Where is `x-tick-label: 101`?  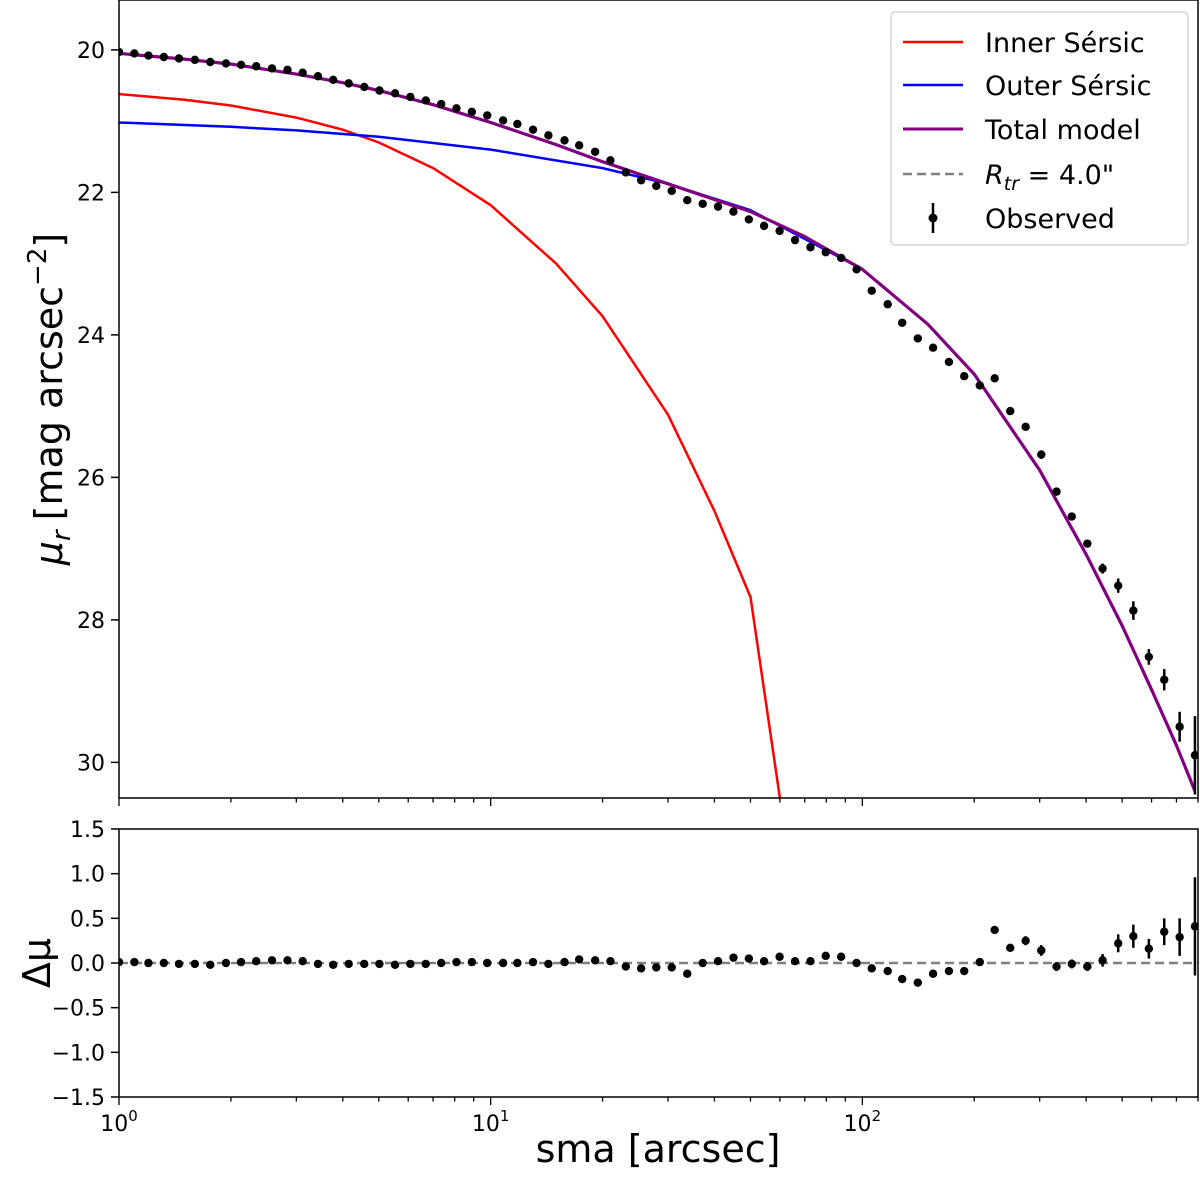
x-tick-label: 101 is located at coordinates (491, 1122).